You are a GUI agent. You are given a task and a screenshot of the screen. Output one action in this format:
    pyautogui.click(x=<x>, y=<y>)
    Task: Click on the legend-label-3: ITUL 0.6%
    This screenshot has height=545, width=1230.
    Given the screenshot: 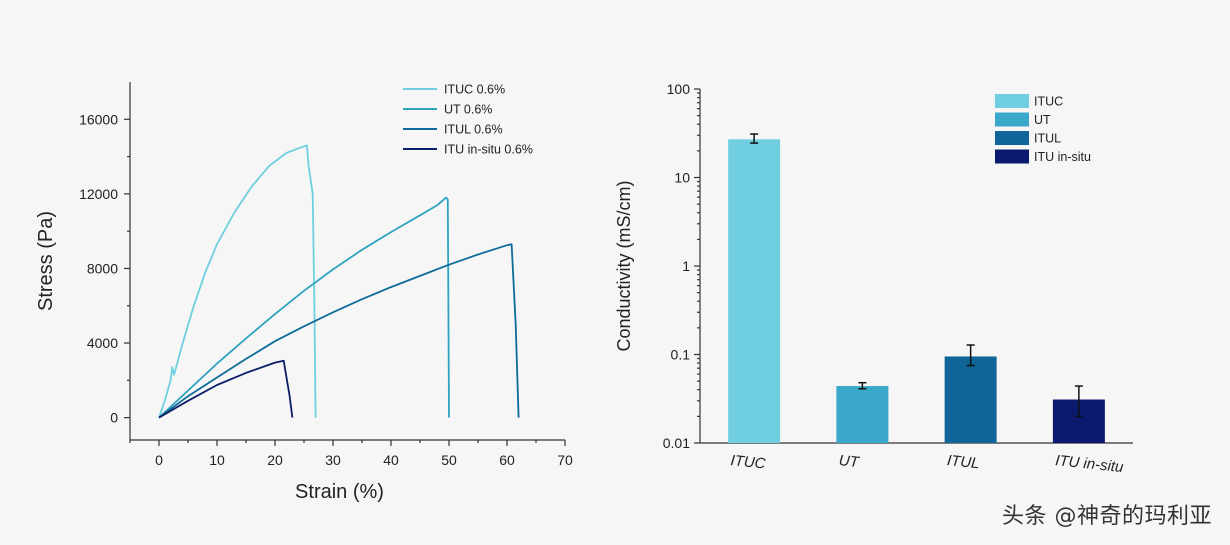 What is the action you would take?
    pyautogui.click(x=473, y=130)
    